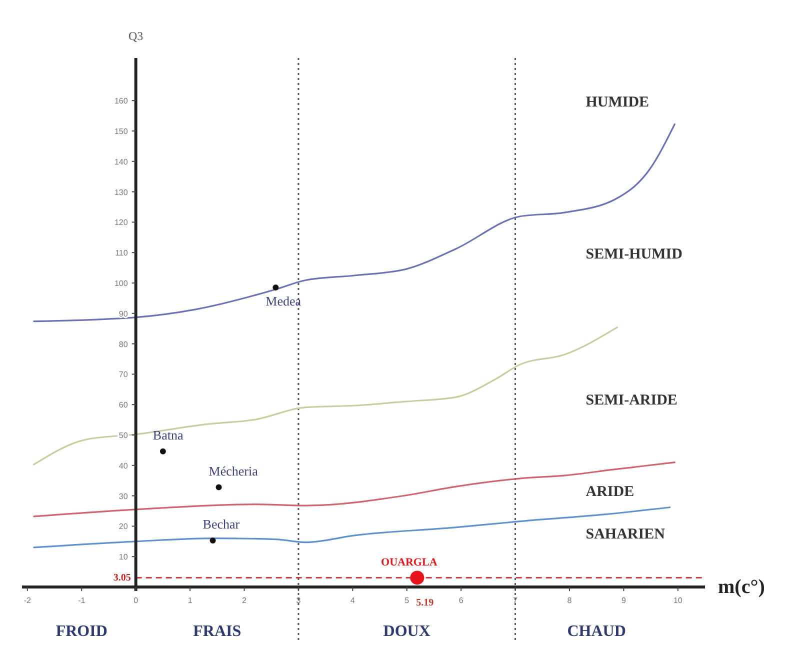  Describe the element at coordinates (121, 283) in the screenshot. I see `y-tick-label: 100` at that location.